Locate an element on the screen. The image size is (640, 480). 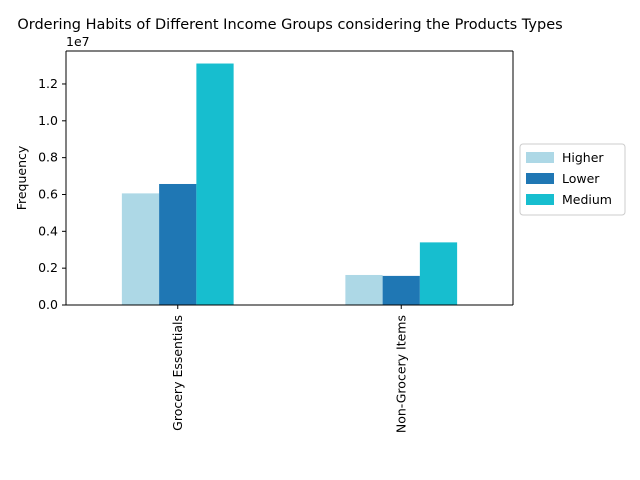
y-tick-label: 0.2 is located at coordinates (48, 267).